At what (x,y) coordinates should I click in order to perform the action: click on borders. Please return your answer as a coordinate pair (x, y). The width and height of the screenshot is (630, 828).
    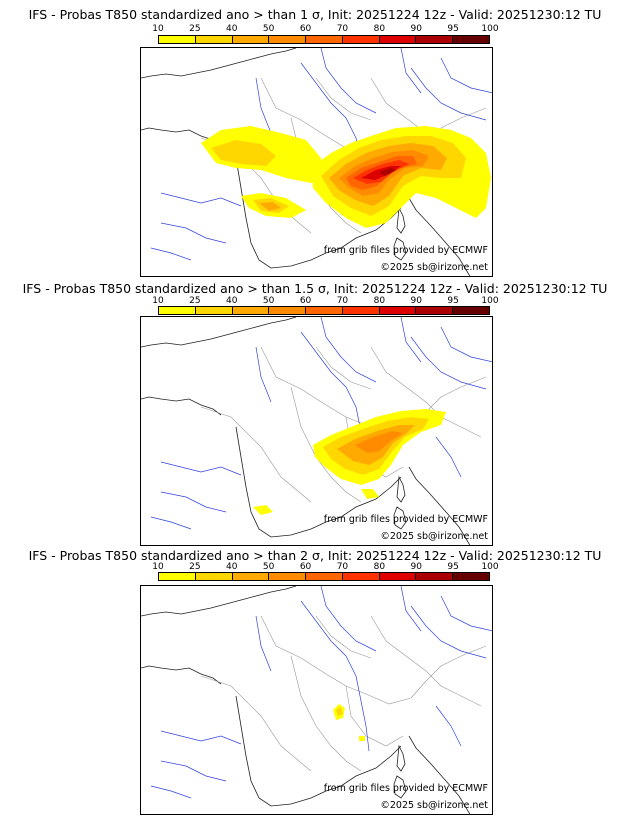
    Looking at the image, I should click on (343, 693).